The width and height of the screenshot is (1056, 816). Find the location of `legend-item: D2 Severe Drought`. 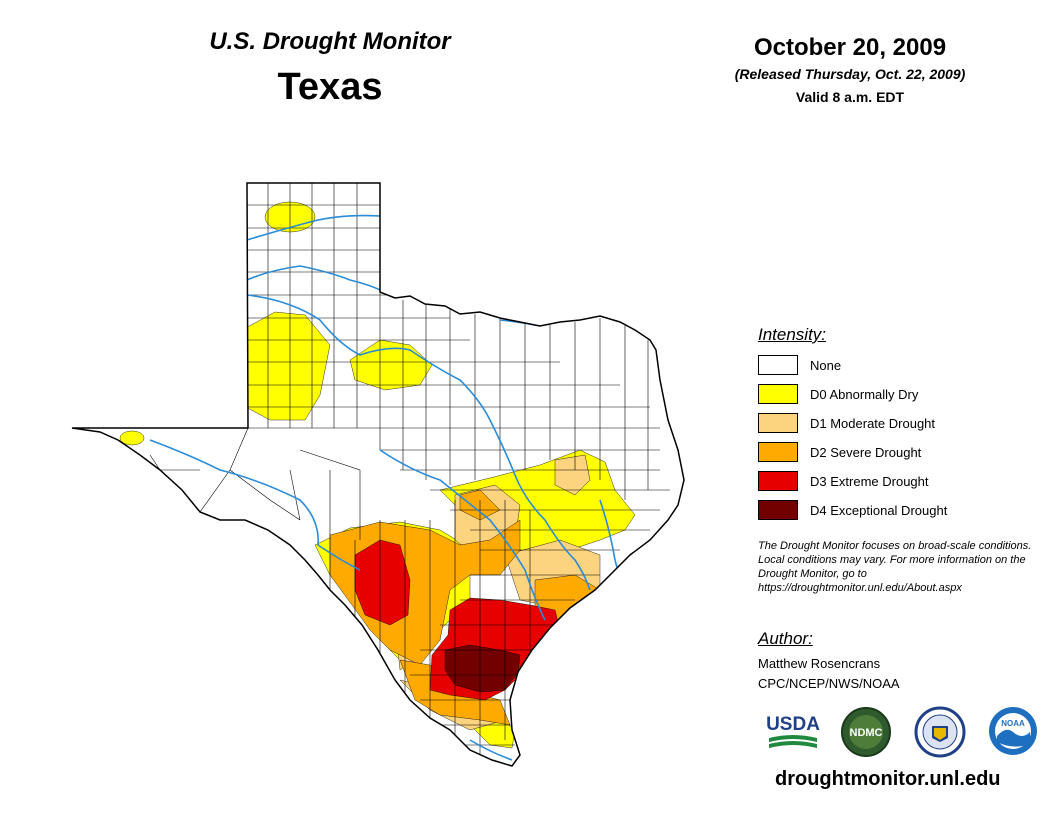

legend-item: D2 Severe Drought is located at coordinates (839, 452).